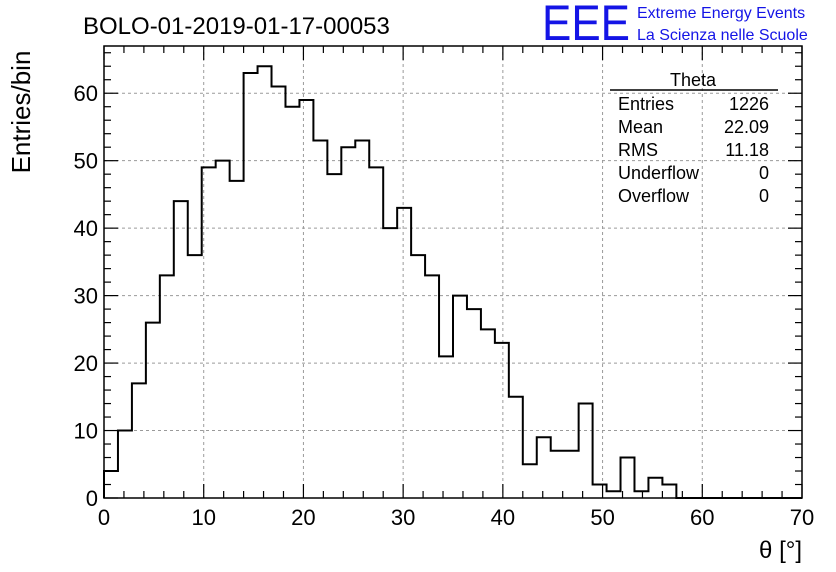 The height and width of the screenshot is (572, 836). I want to click on stats-row-value: 11.18, so click(747, 150).